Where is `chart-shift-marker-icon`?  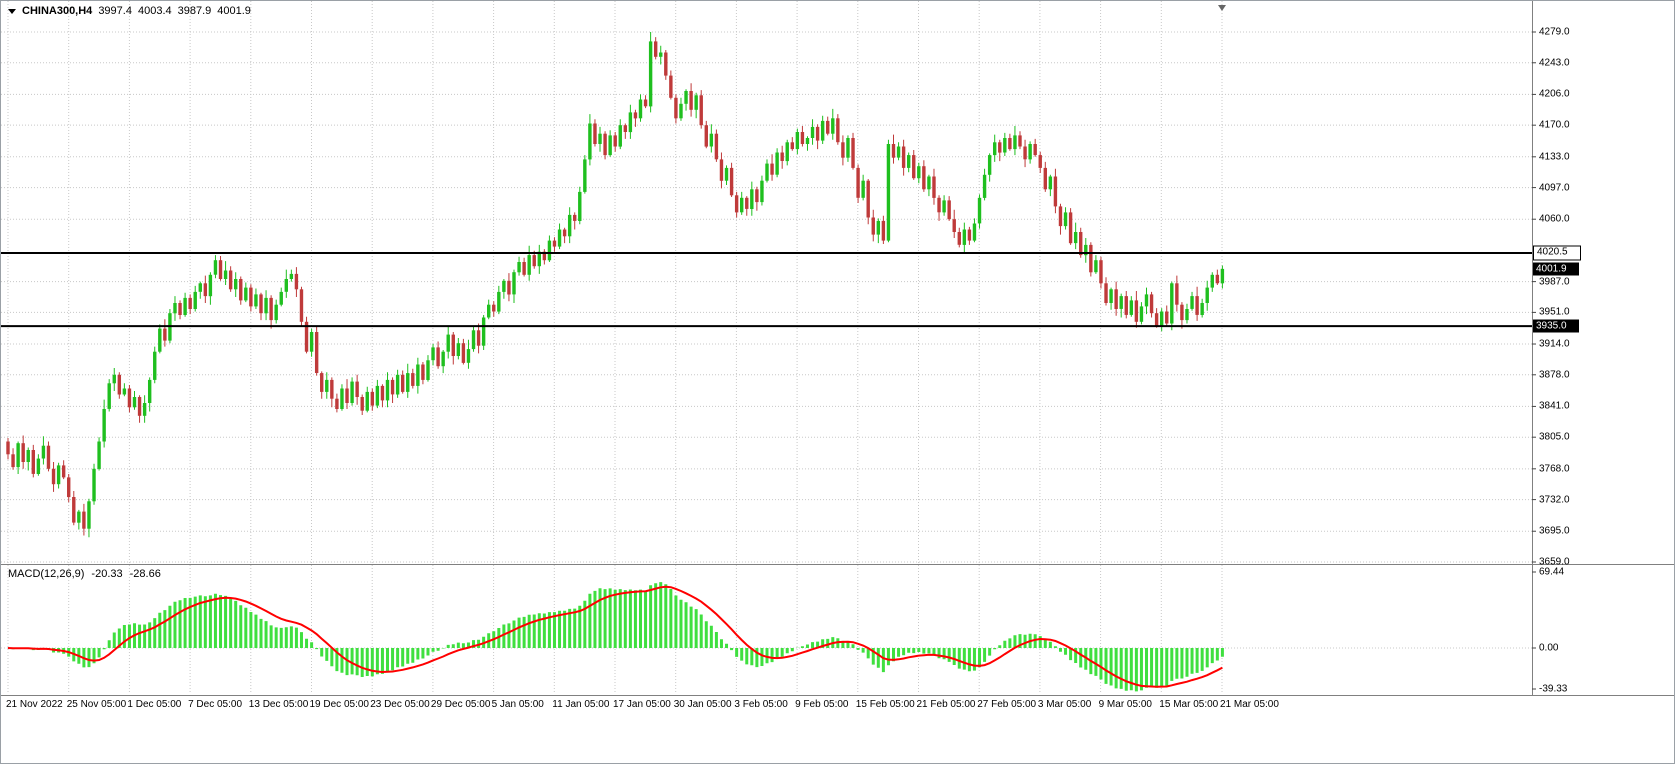 chart-shift-marker-icon is located at coordinates (1222, 8).